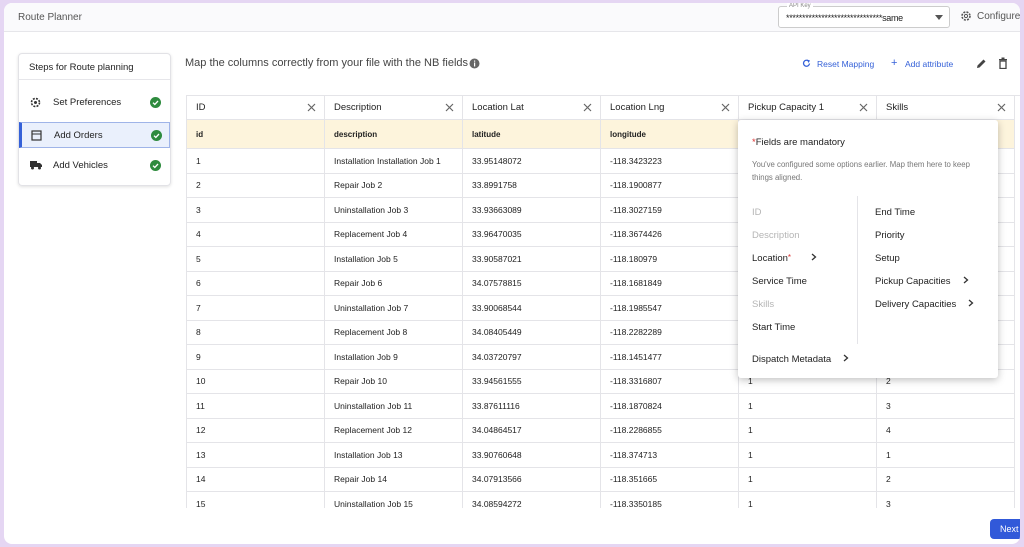  Describe the element at coordinates (198, 332) in the screenshot. I see `cell-text: 8` at that location.